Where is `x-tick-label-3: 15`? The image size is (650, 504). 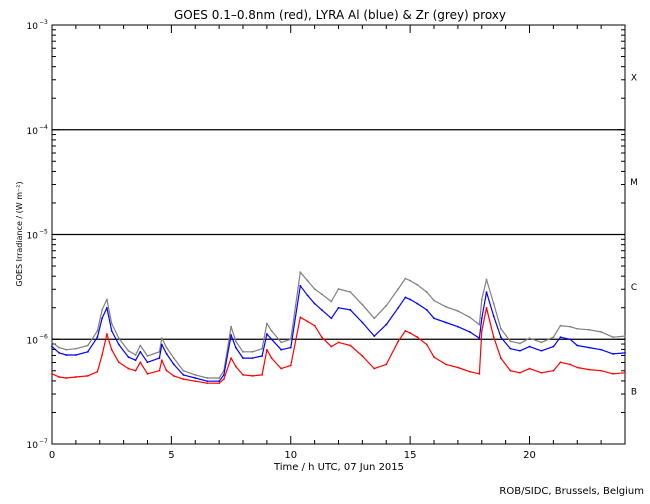
x-tick-label-3: 15 is located at coordinates (410, 455).